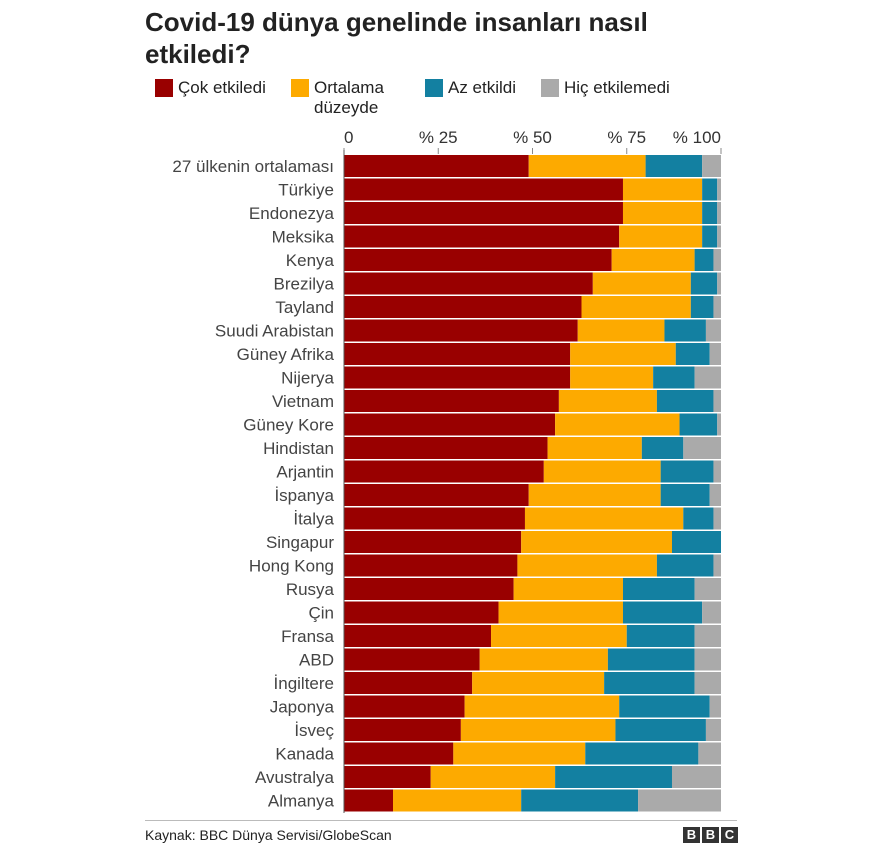 This screenshot has height=846, width=894. I want to click on bar-segment: İsveç – Az etkildi: 24, so click(660, 730).